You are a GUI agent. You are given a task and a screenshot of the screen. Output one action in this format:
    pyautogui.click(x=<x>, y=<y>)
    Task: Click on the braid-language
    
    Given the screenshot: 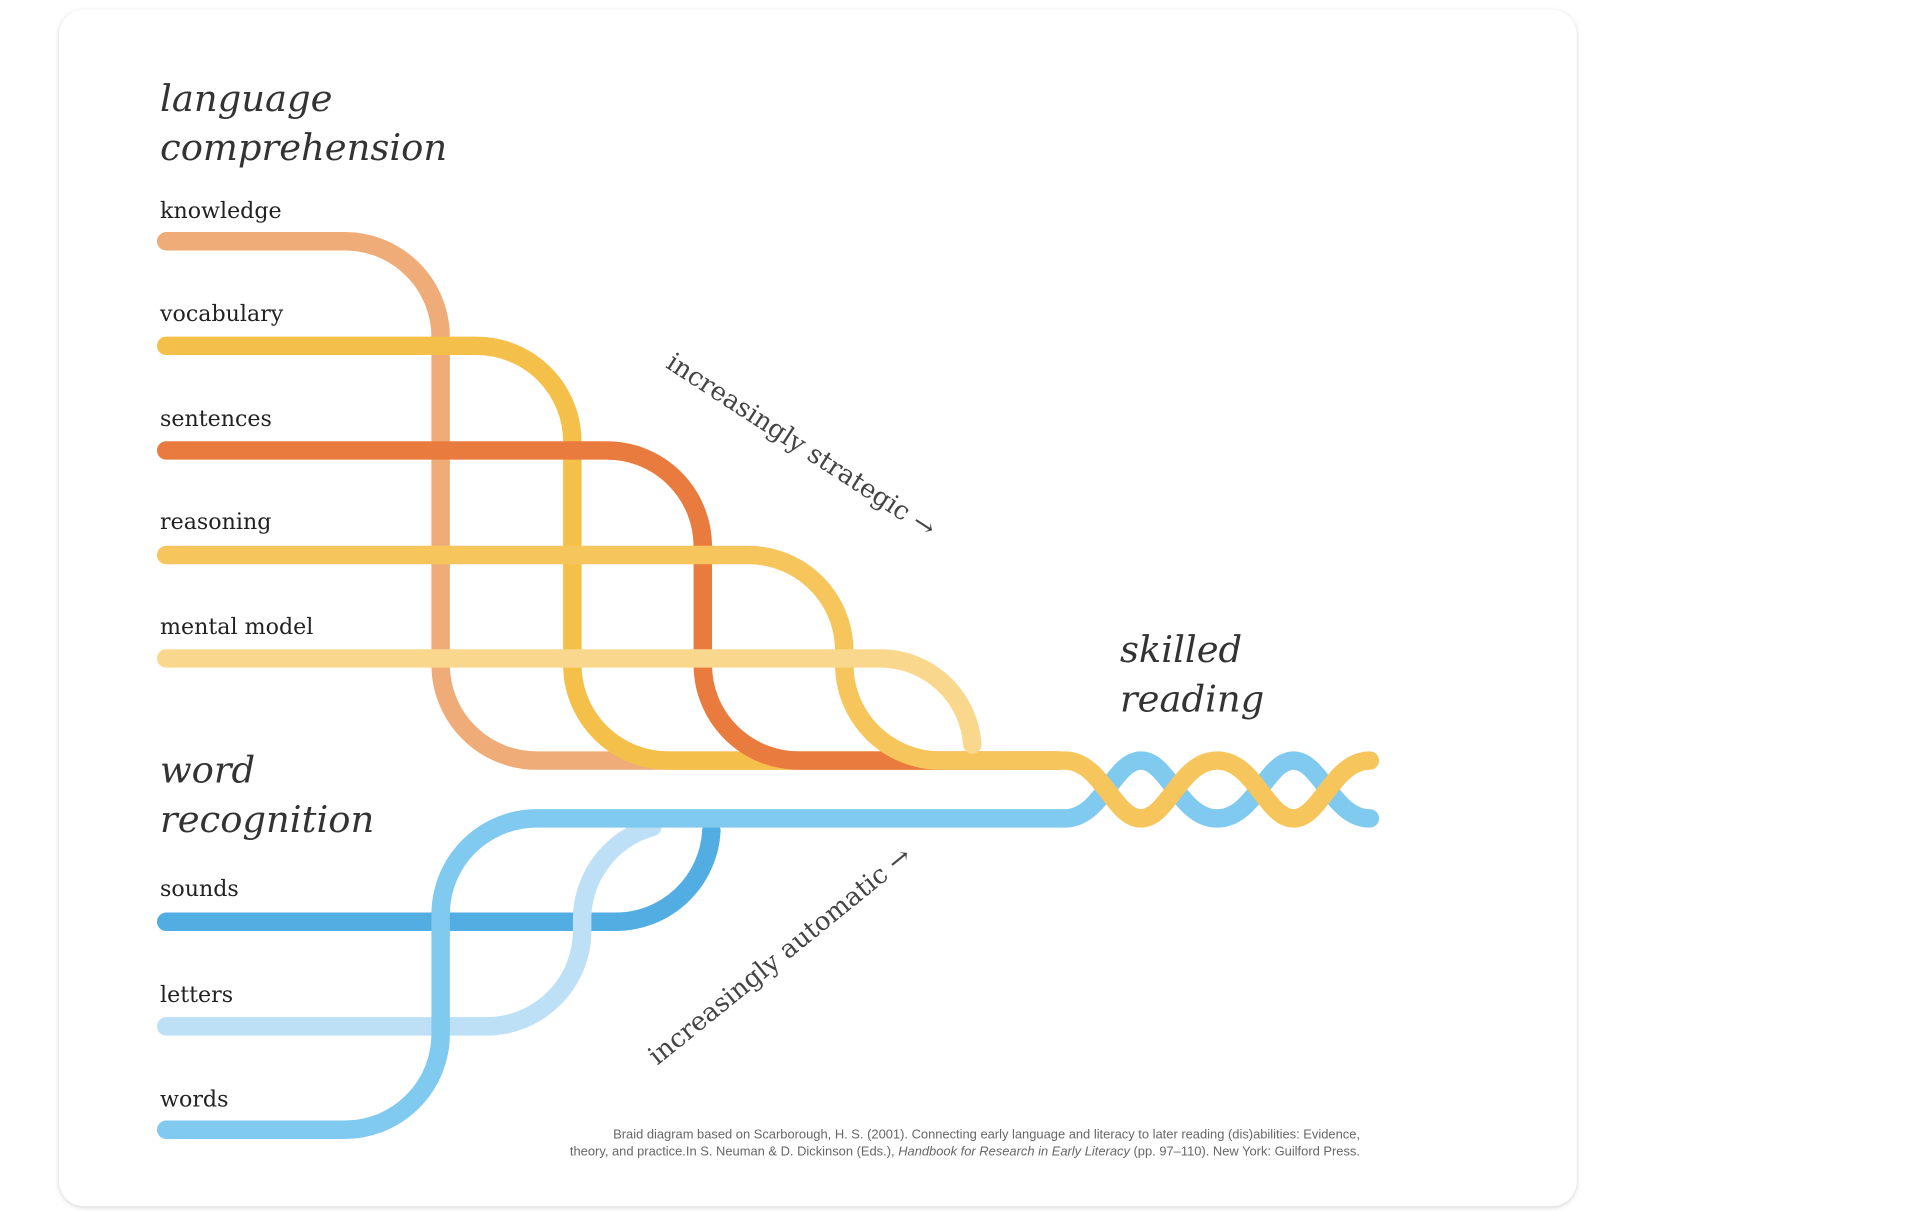 What is the action you would take?
    pyautogui.click(x=1189, y=789)
    